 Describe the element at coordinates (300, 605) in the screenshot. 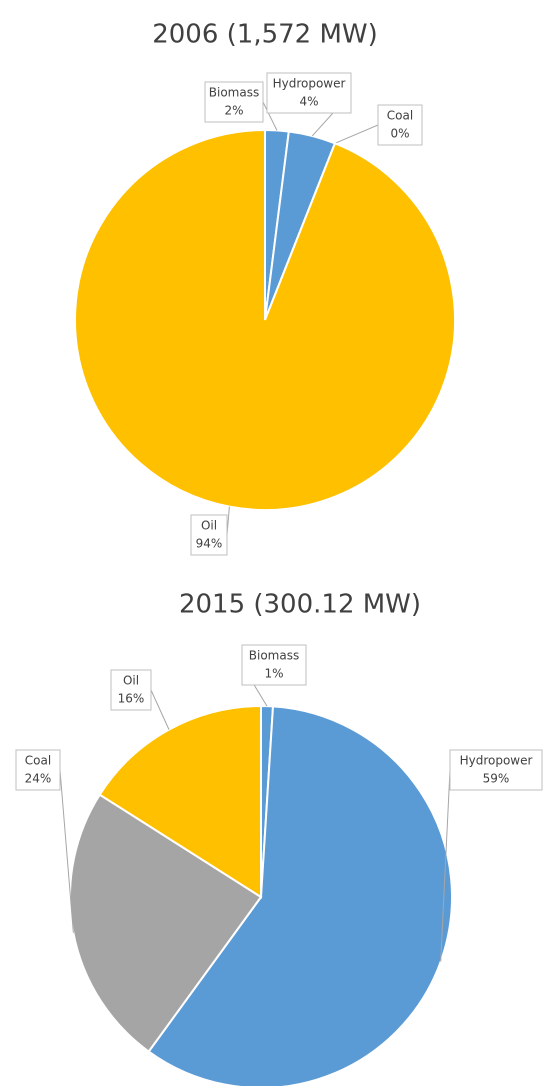

I see `chart-title: 2015 (300.12 MW)` at that location.